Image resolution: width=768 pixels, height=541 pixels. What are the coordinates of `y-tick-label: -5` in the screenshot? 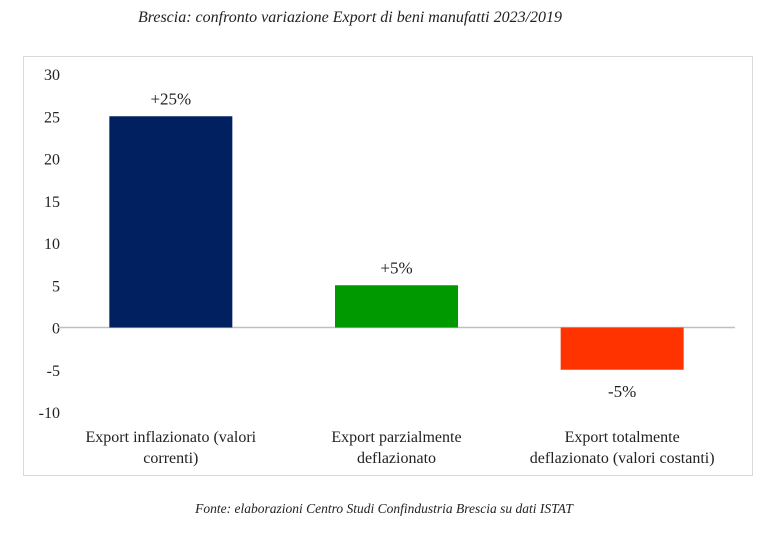 It's located at (53, 371).